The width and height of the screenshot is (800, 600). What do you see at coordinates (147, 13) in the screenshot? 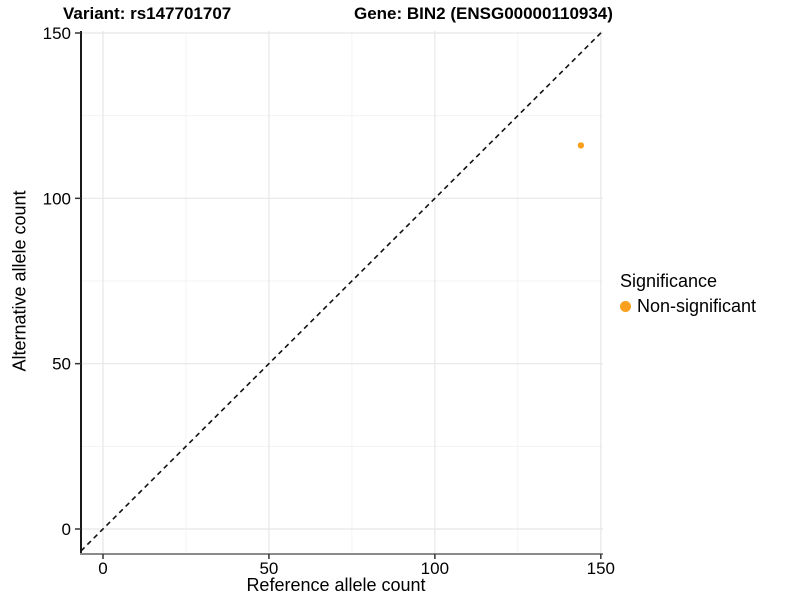
I see `plot-title-variant: Variant: rs147701707` at bounding box center [147, 13].